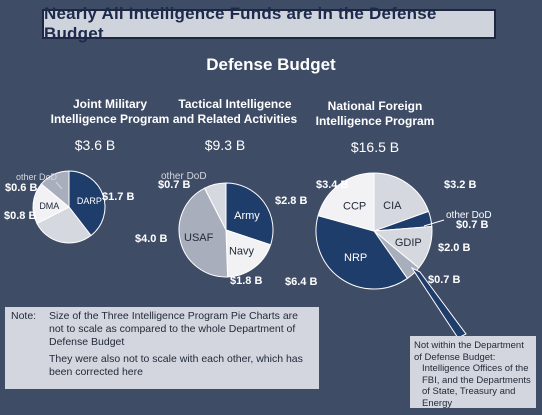  What do you see at coordinates (469, 215) in the screenshot?
I see `pie3-outer-label-other-dod: other DoD` at bounding box center [469, 215].